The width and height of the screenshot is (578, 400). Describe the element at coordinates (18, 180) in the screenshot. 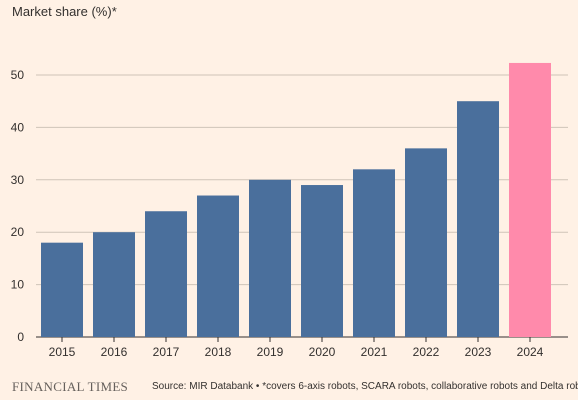

I see `y-tick-label: 30` at that location.